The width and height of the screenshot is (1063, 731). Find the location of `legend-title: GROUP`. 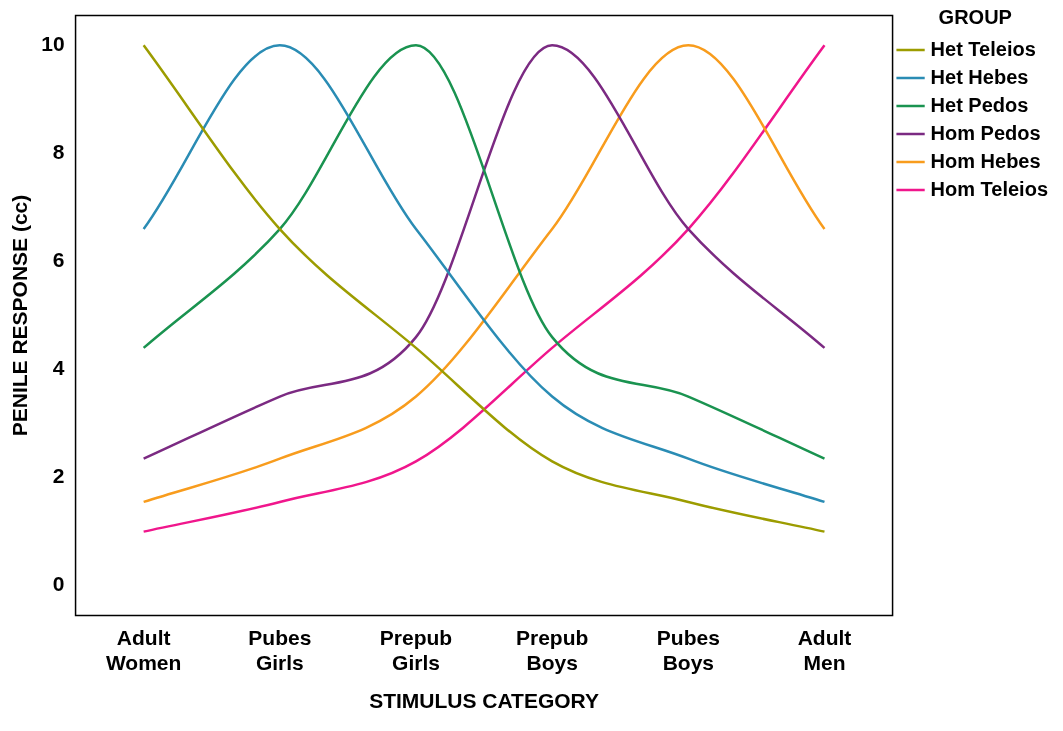

legend-title: GROUP is located at coordinates (975, 16).